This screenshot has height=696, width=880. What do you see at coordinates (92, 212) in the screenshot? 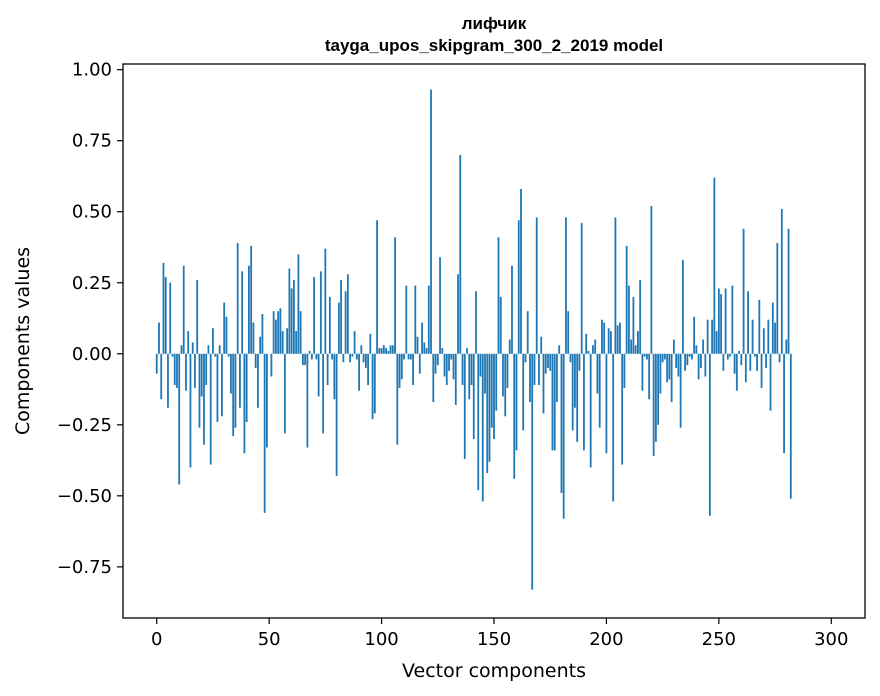
I see `y-tick-label: 0.50` at bounding box center [92, 212].